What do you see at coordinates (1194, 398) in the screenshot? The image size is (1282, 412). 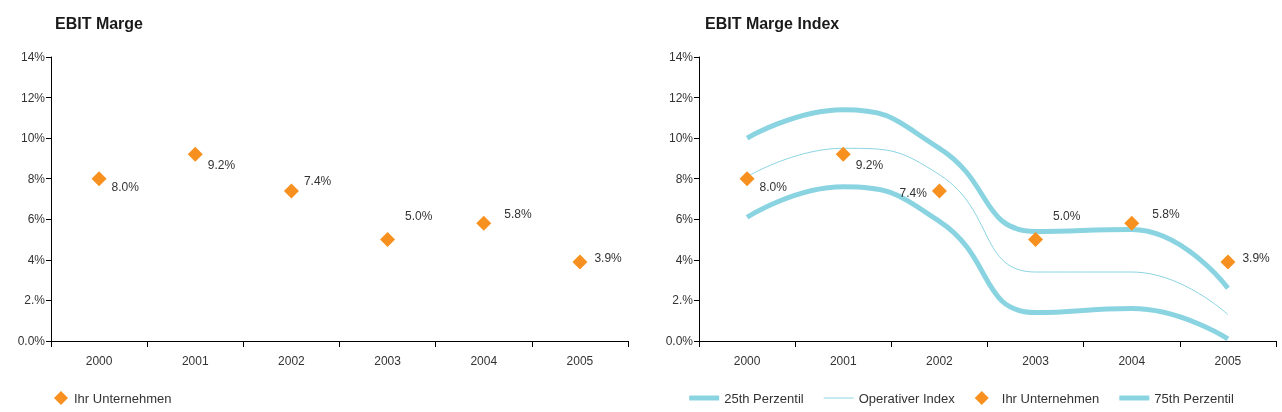 I see `legend-label: 75th Perzentil` at bounding box center [1194, 398].